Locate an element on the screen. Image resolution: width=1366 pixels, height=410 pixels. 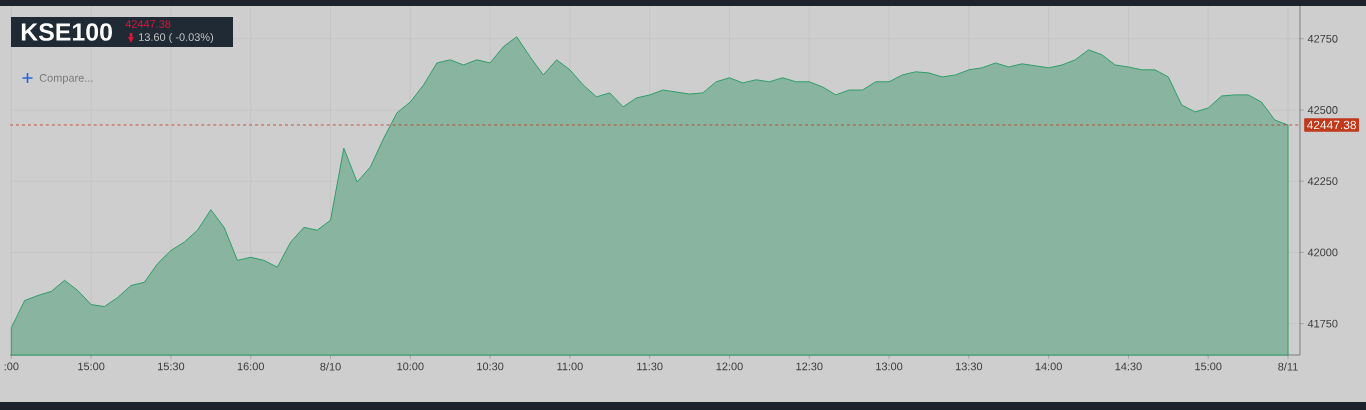
x-tick-label: 14:30 is located at coordinates (1128, 366).